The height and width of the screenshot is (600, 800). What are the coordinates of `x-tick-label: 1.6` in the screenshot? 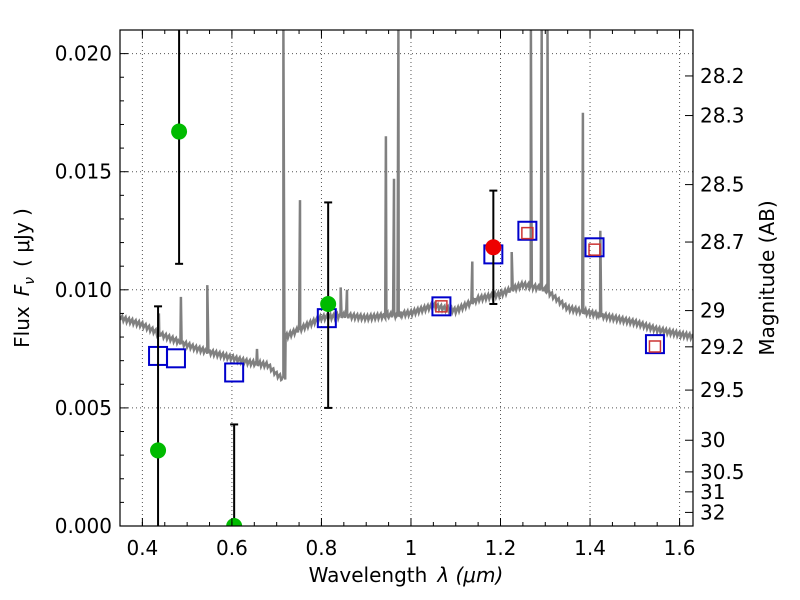 It's located at (680, 548).